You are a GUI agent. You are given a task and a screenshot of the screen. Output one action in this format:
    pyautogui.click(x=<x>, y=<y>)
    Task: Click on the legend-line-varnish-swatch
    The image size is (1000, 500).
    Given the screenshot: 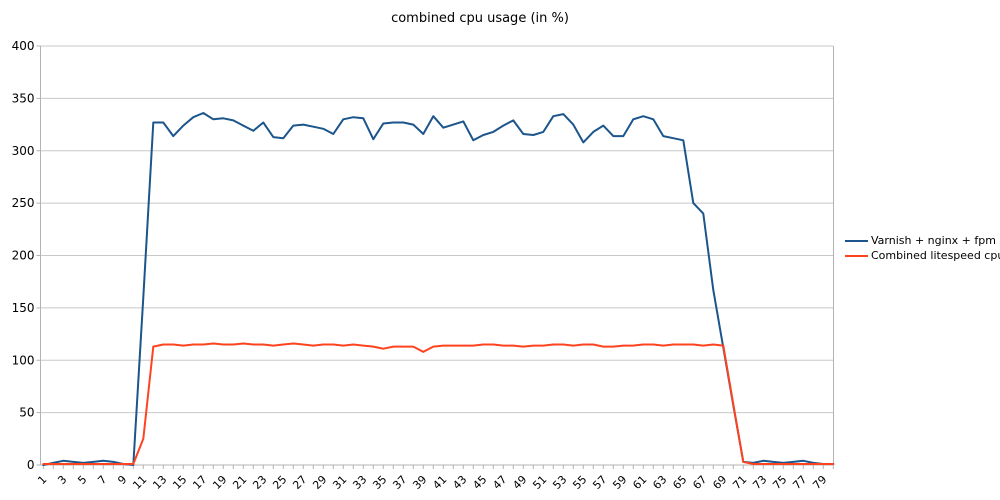 What is the action you would take?
    pyautogui.click(x=856, y=240)
    